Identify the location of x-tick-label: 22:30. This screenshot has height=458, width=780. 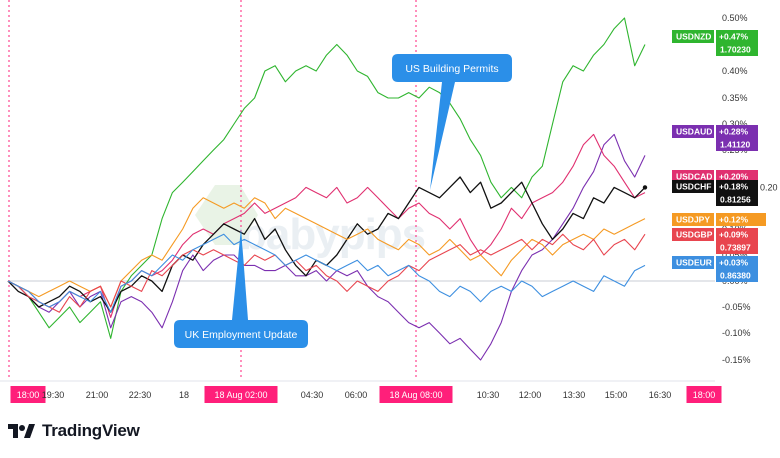
(140, 395).